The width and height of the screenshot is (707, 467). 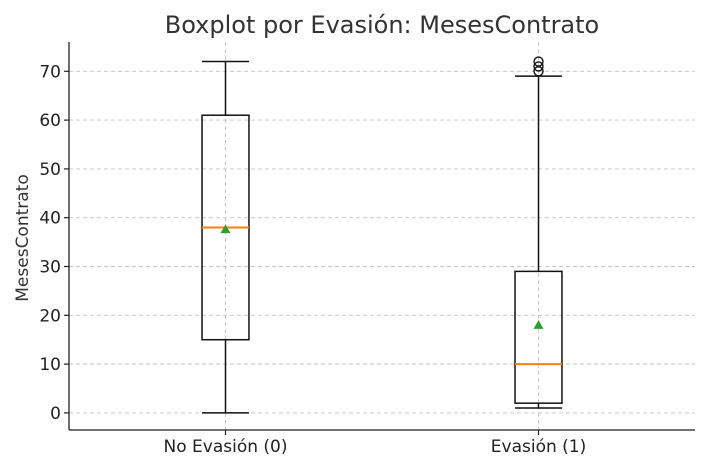 I want to click on y-tick-label: 10, so click(x=50, y=365).